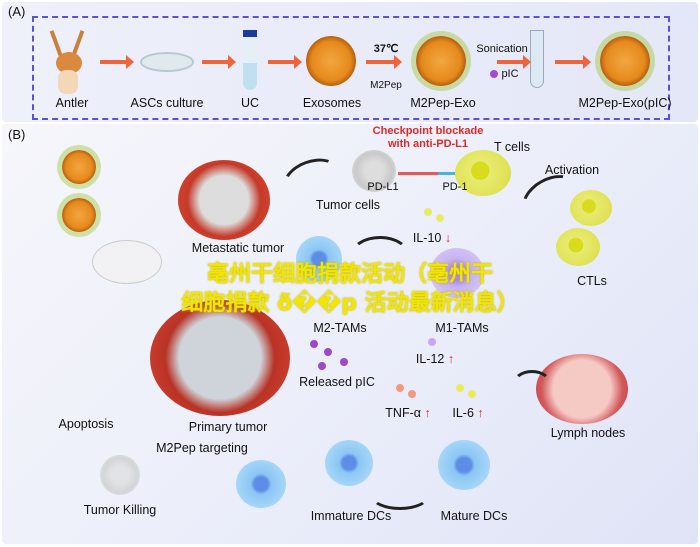 This screenshot has width=700, height=547. Describe the element at coordinates (220, 358) in the screenshot. I see `primary-tumor-icon` at that location.